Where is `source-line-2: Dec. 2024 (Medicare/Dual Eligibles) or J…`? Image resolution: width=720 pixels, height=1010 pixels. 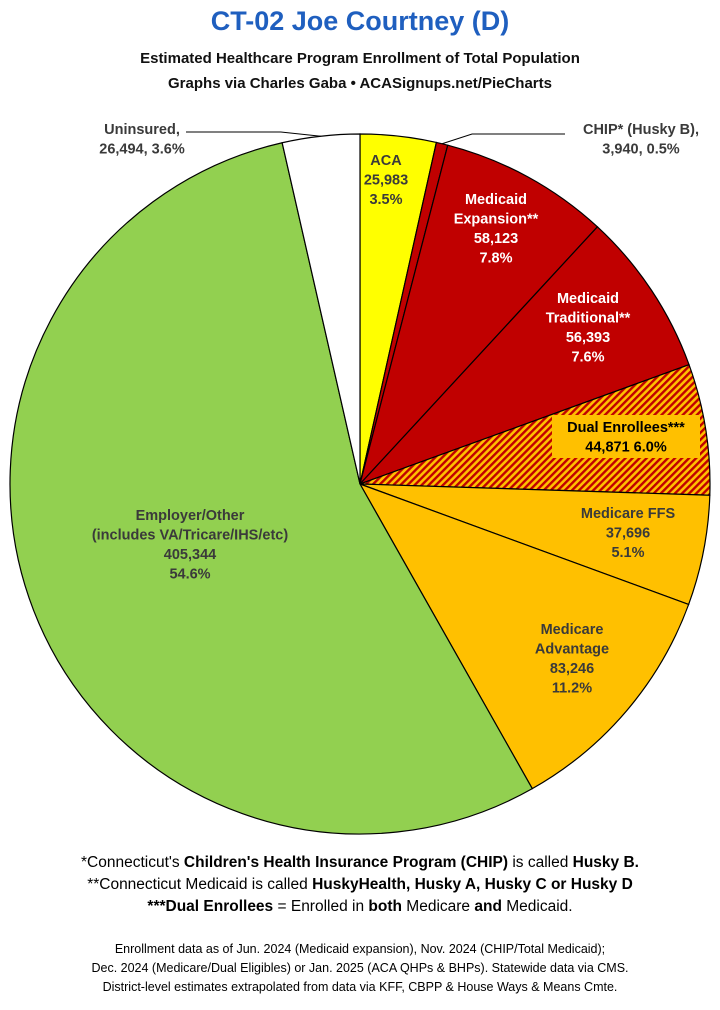 source-line-2: Dec. 2024 (Medicare/Dual Eligibles) or J… is located at coordinates (360, 968).